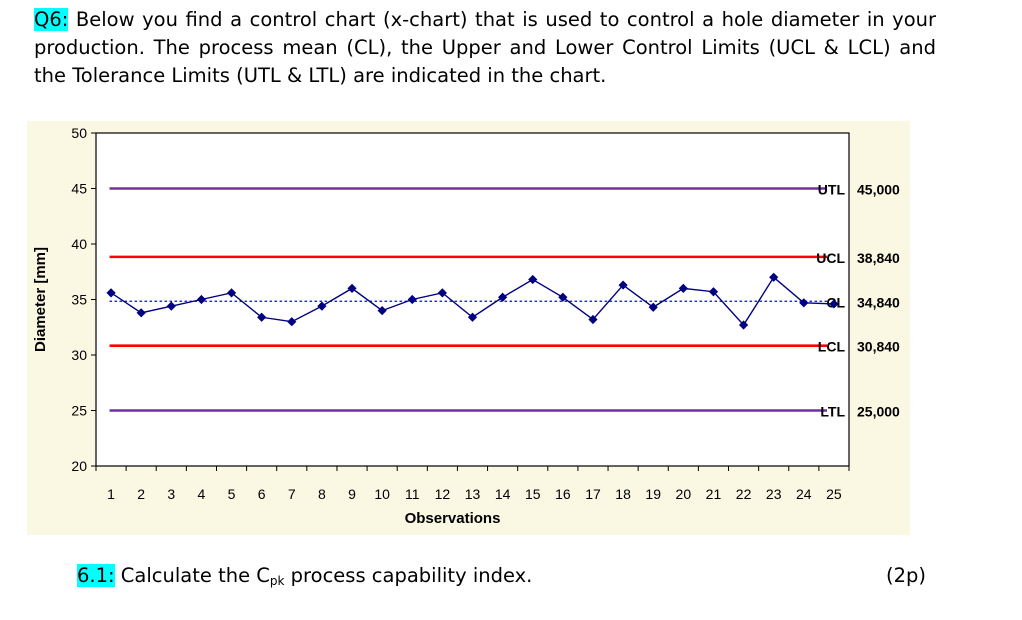 The image size is (1022, 620). What do you see at coordinates (878, 302) in the screenshot?
I see `cl-value: 34,840` at bounding box center [878, 302].